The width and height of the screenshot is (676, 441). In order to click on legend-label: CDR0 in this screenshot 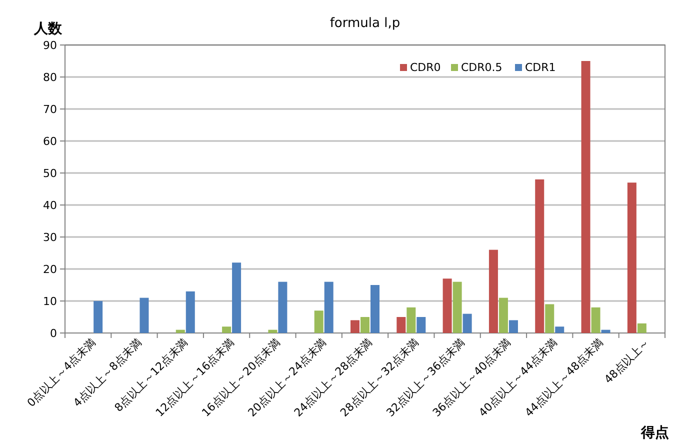, I will do `click(425, 67)`.